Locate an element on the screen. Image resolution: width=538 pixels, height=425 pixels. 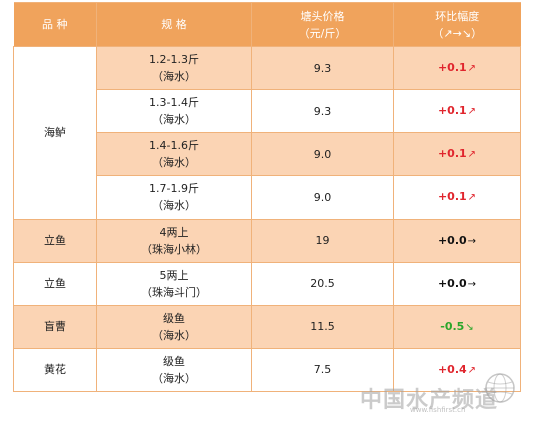
spec-cell: 4两上 （珠海小林） is located at coordinates (174, 240).